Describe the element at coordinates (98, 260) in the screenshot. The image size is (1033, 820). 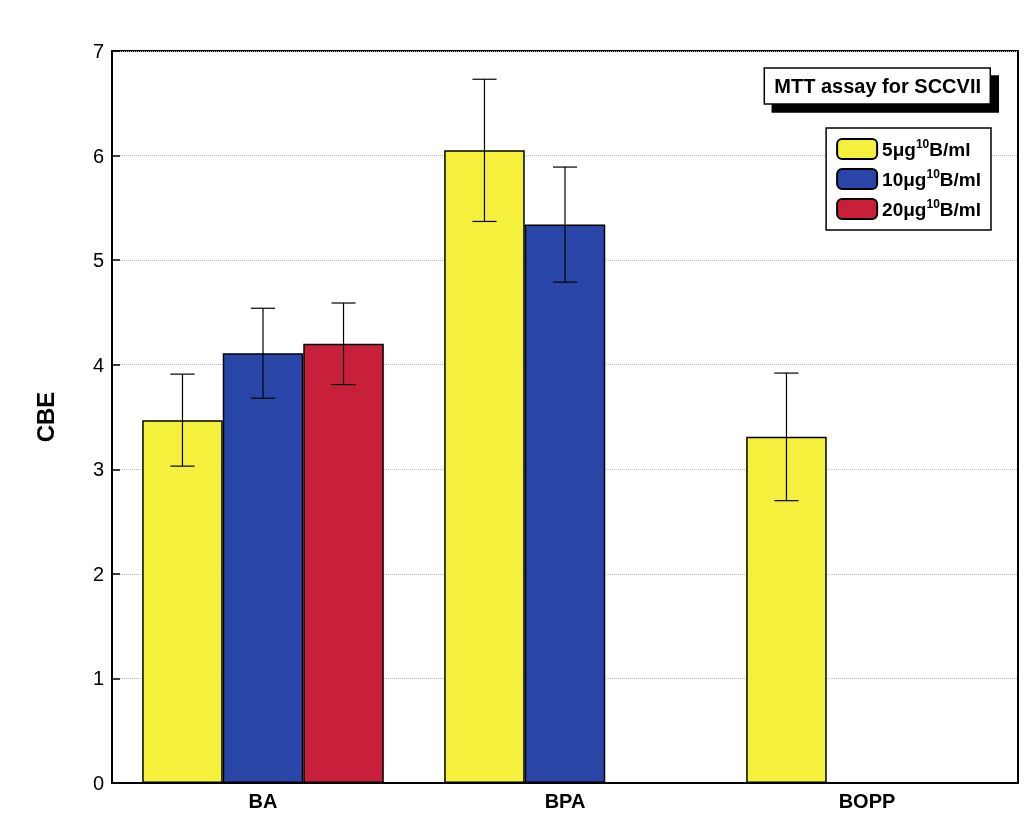
I see `y-tick-label: 5` at that location.